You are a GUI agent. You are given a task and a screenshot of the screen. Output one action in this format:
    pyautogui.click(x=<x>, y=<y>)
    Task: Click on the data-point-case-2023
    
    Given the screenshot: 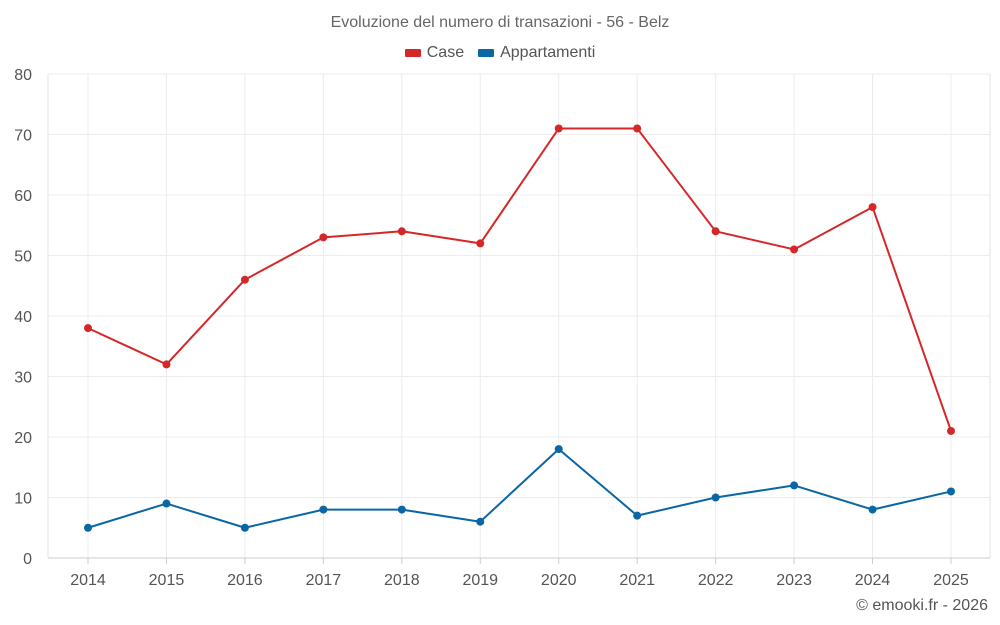 What is the action you would take?
    pyautogui.click(x=794, y=249)
    